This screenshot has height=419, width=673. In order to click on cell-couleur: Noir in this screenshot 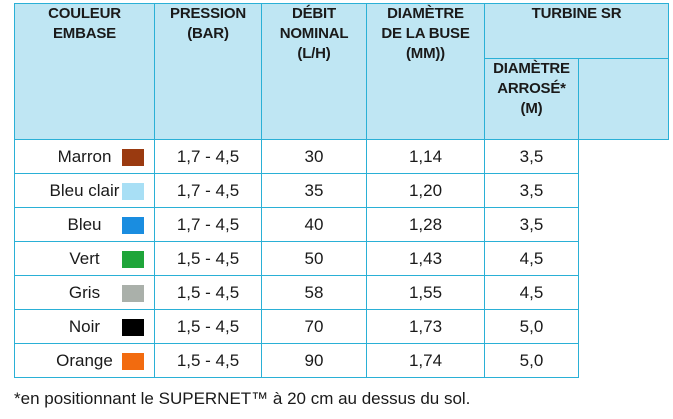, I will do `click(84, 326)`.